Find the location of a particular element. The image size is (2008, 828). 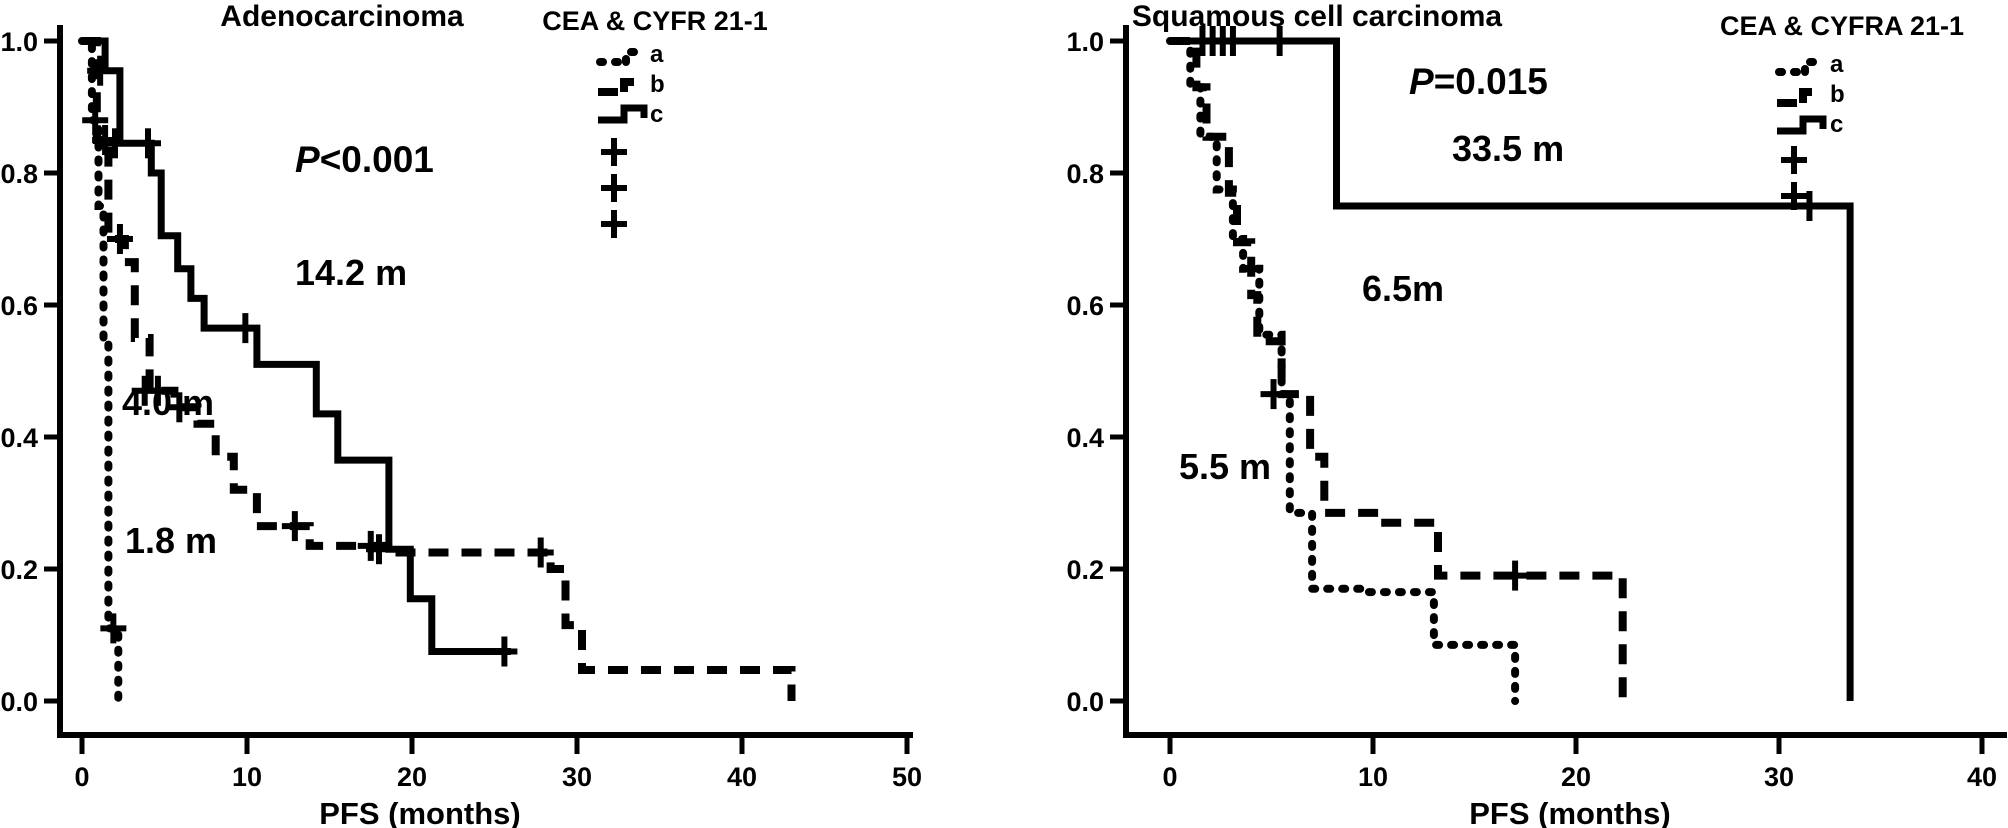

legend-label-c-right: c is located at coordinates (1836, 124).